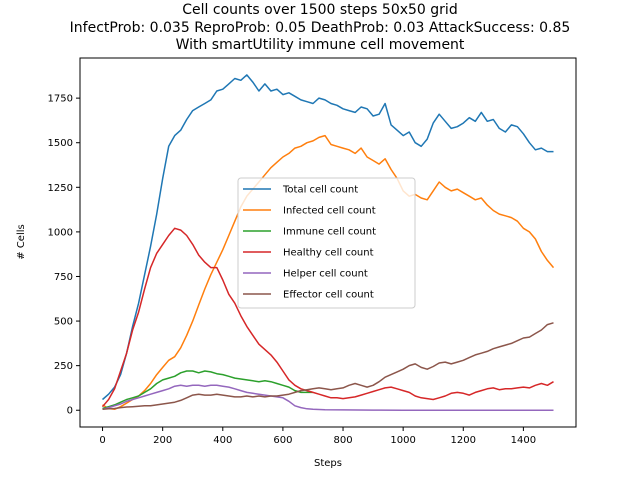 Image resolution: width=640 pixels, height=480 pixels. I want to click on x-tick-label: 1200, so click(463, 440).